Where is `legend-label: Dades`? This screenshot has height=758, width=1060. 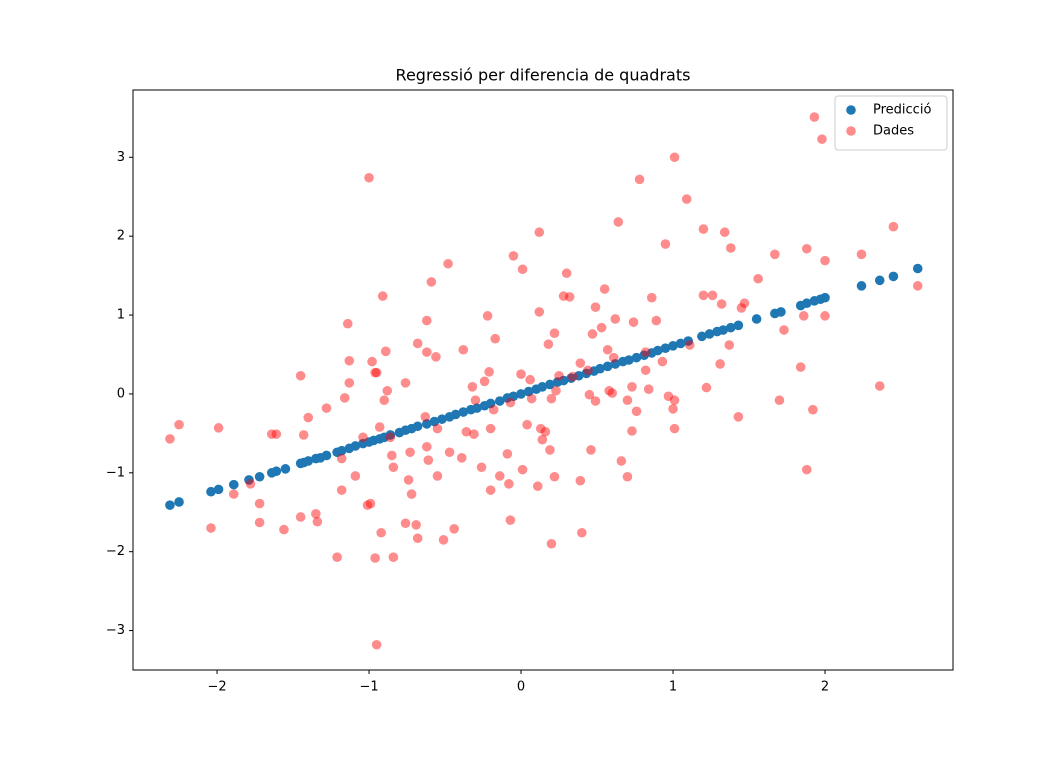
legend-label: Dades is located at coordinates (893, 131).